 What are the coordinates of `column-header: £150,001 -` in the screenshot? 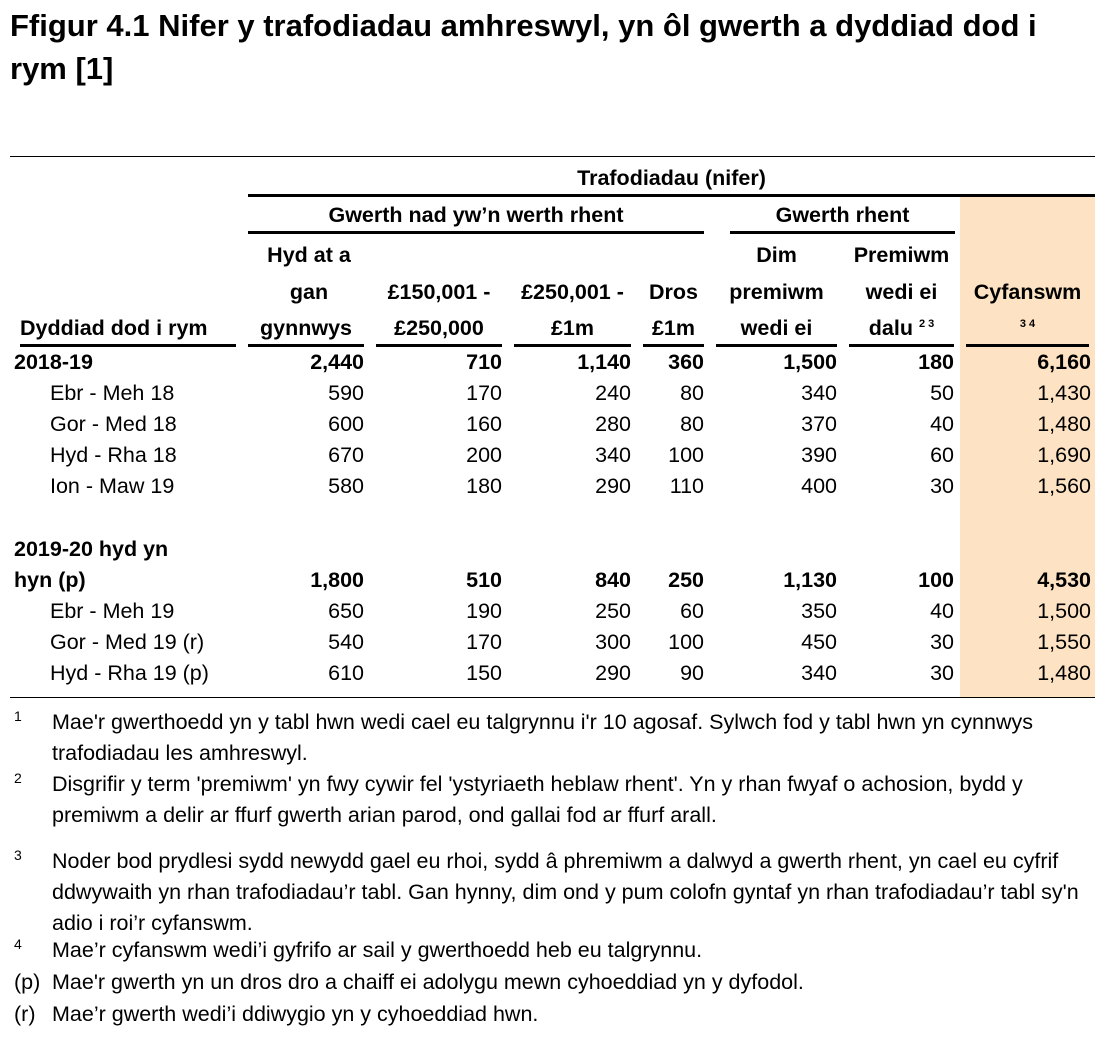 It's located at (439, 289).